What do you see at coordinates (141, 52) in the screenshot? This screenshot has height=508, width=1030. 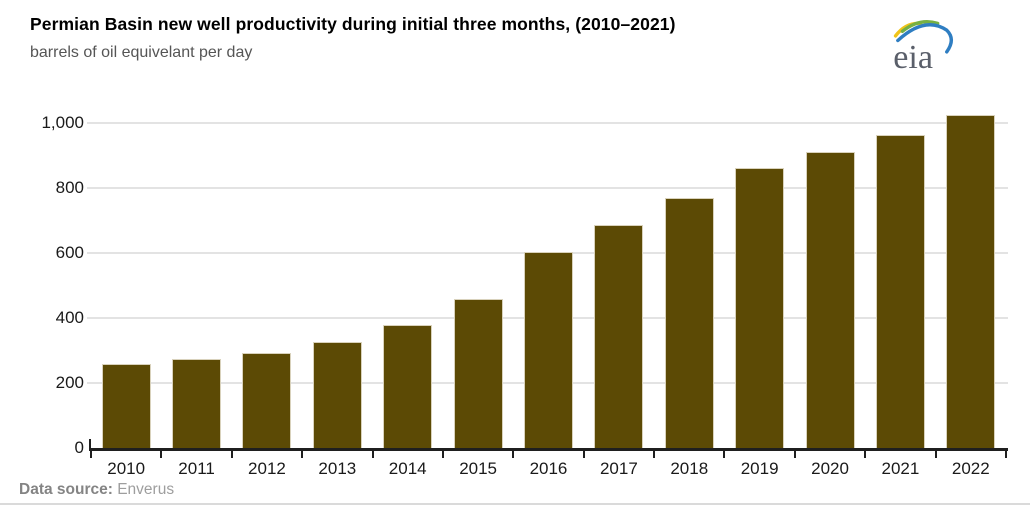 I see `chart-subtitle: barrels of oil equivelant per day` at bounding box center [141, 52].